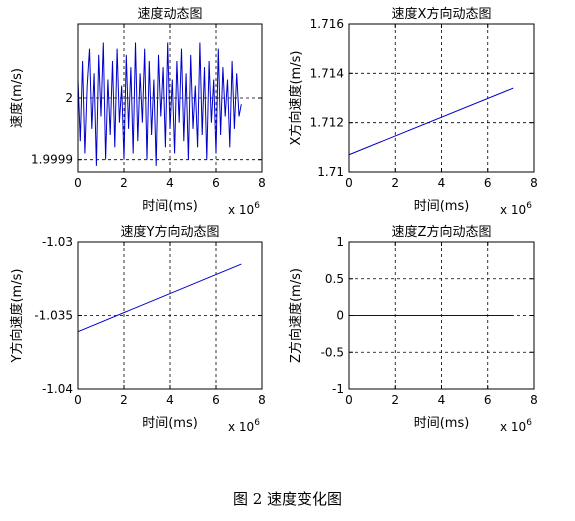 This screenshot has height=521, width=575. I want to click on chart-title: 速度Z方向动态图, so click(442, 232).